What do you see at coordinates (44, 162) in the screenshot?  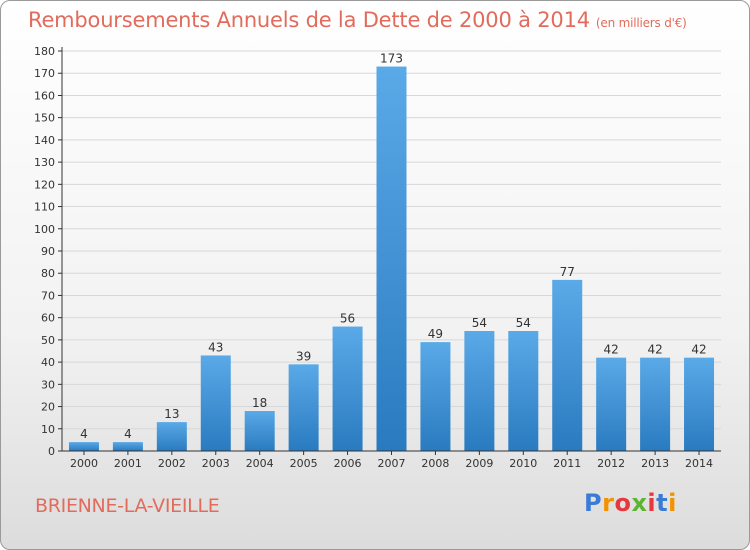 I see `y-tick-label: 130` at bounding box center [44, 162].